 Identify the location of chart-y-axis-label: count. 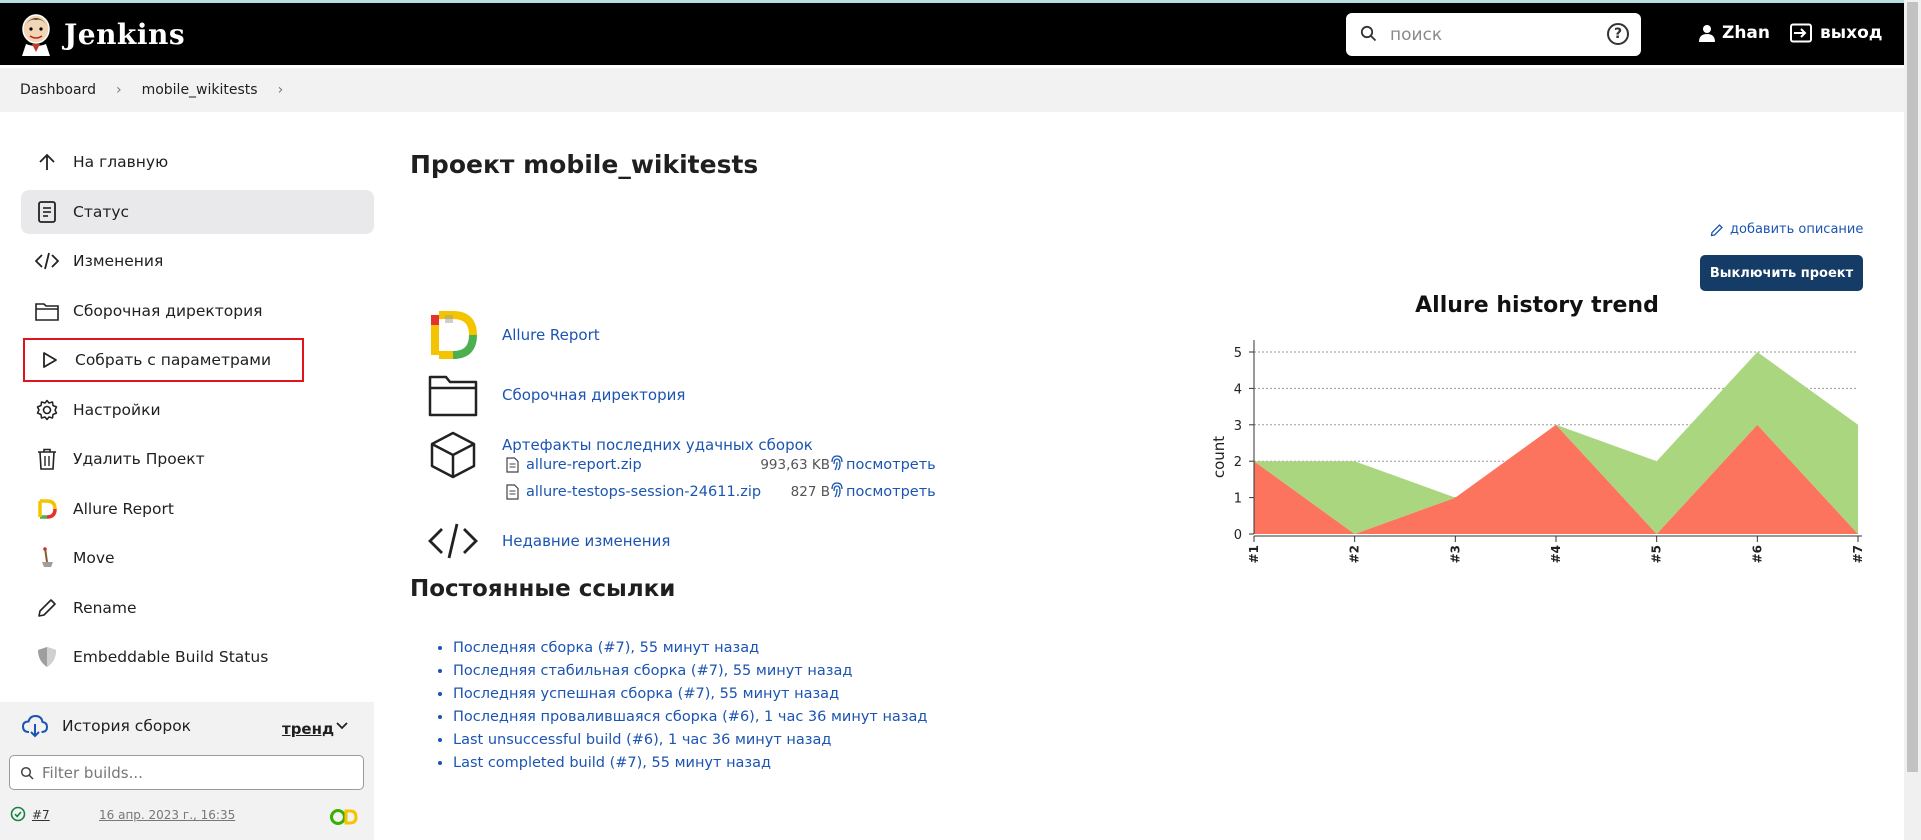
(1219, 457).